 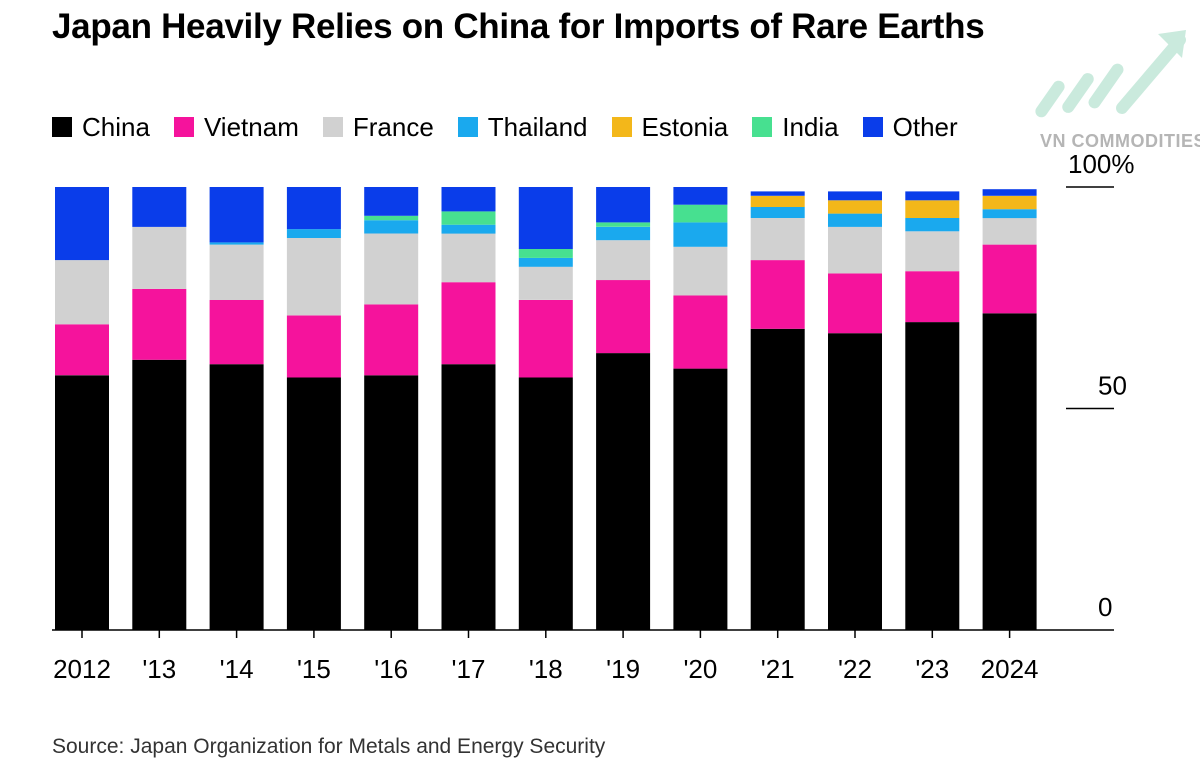 What do you see at coordinates (700, 669) in the screenshot?
I see `x-tick-label: '20` at bounding box center [700, 669].